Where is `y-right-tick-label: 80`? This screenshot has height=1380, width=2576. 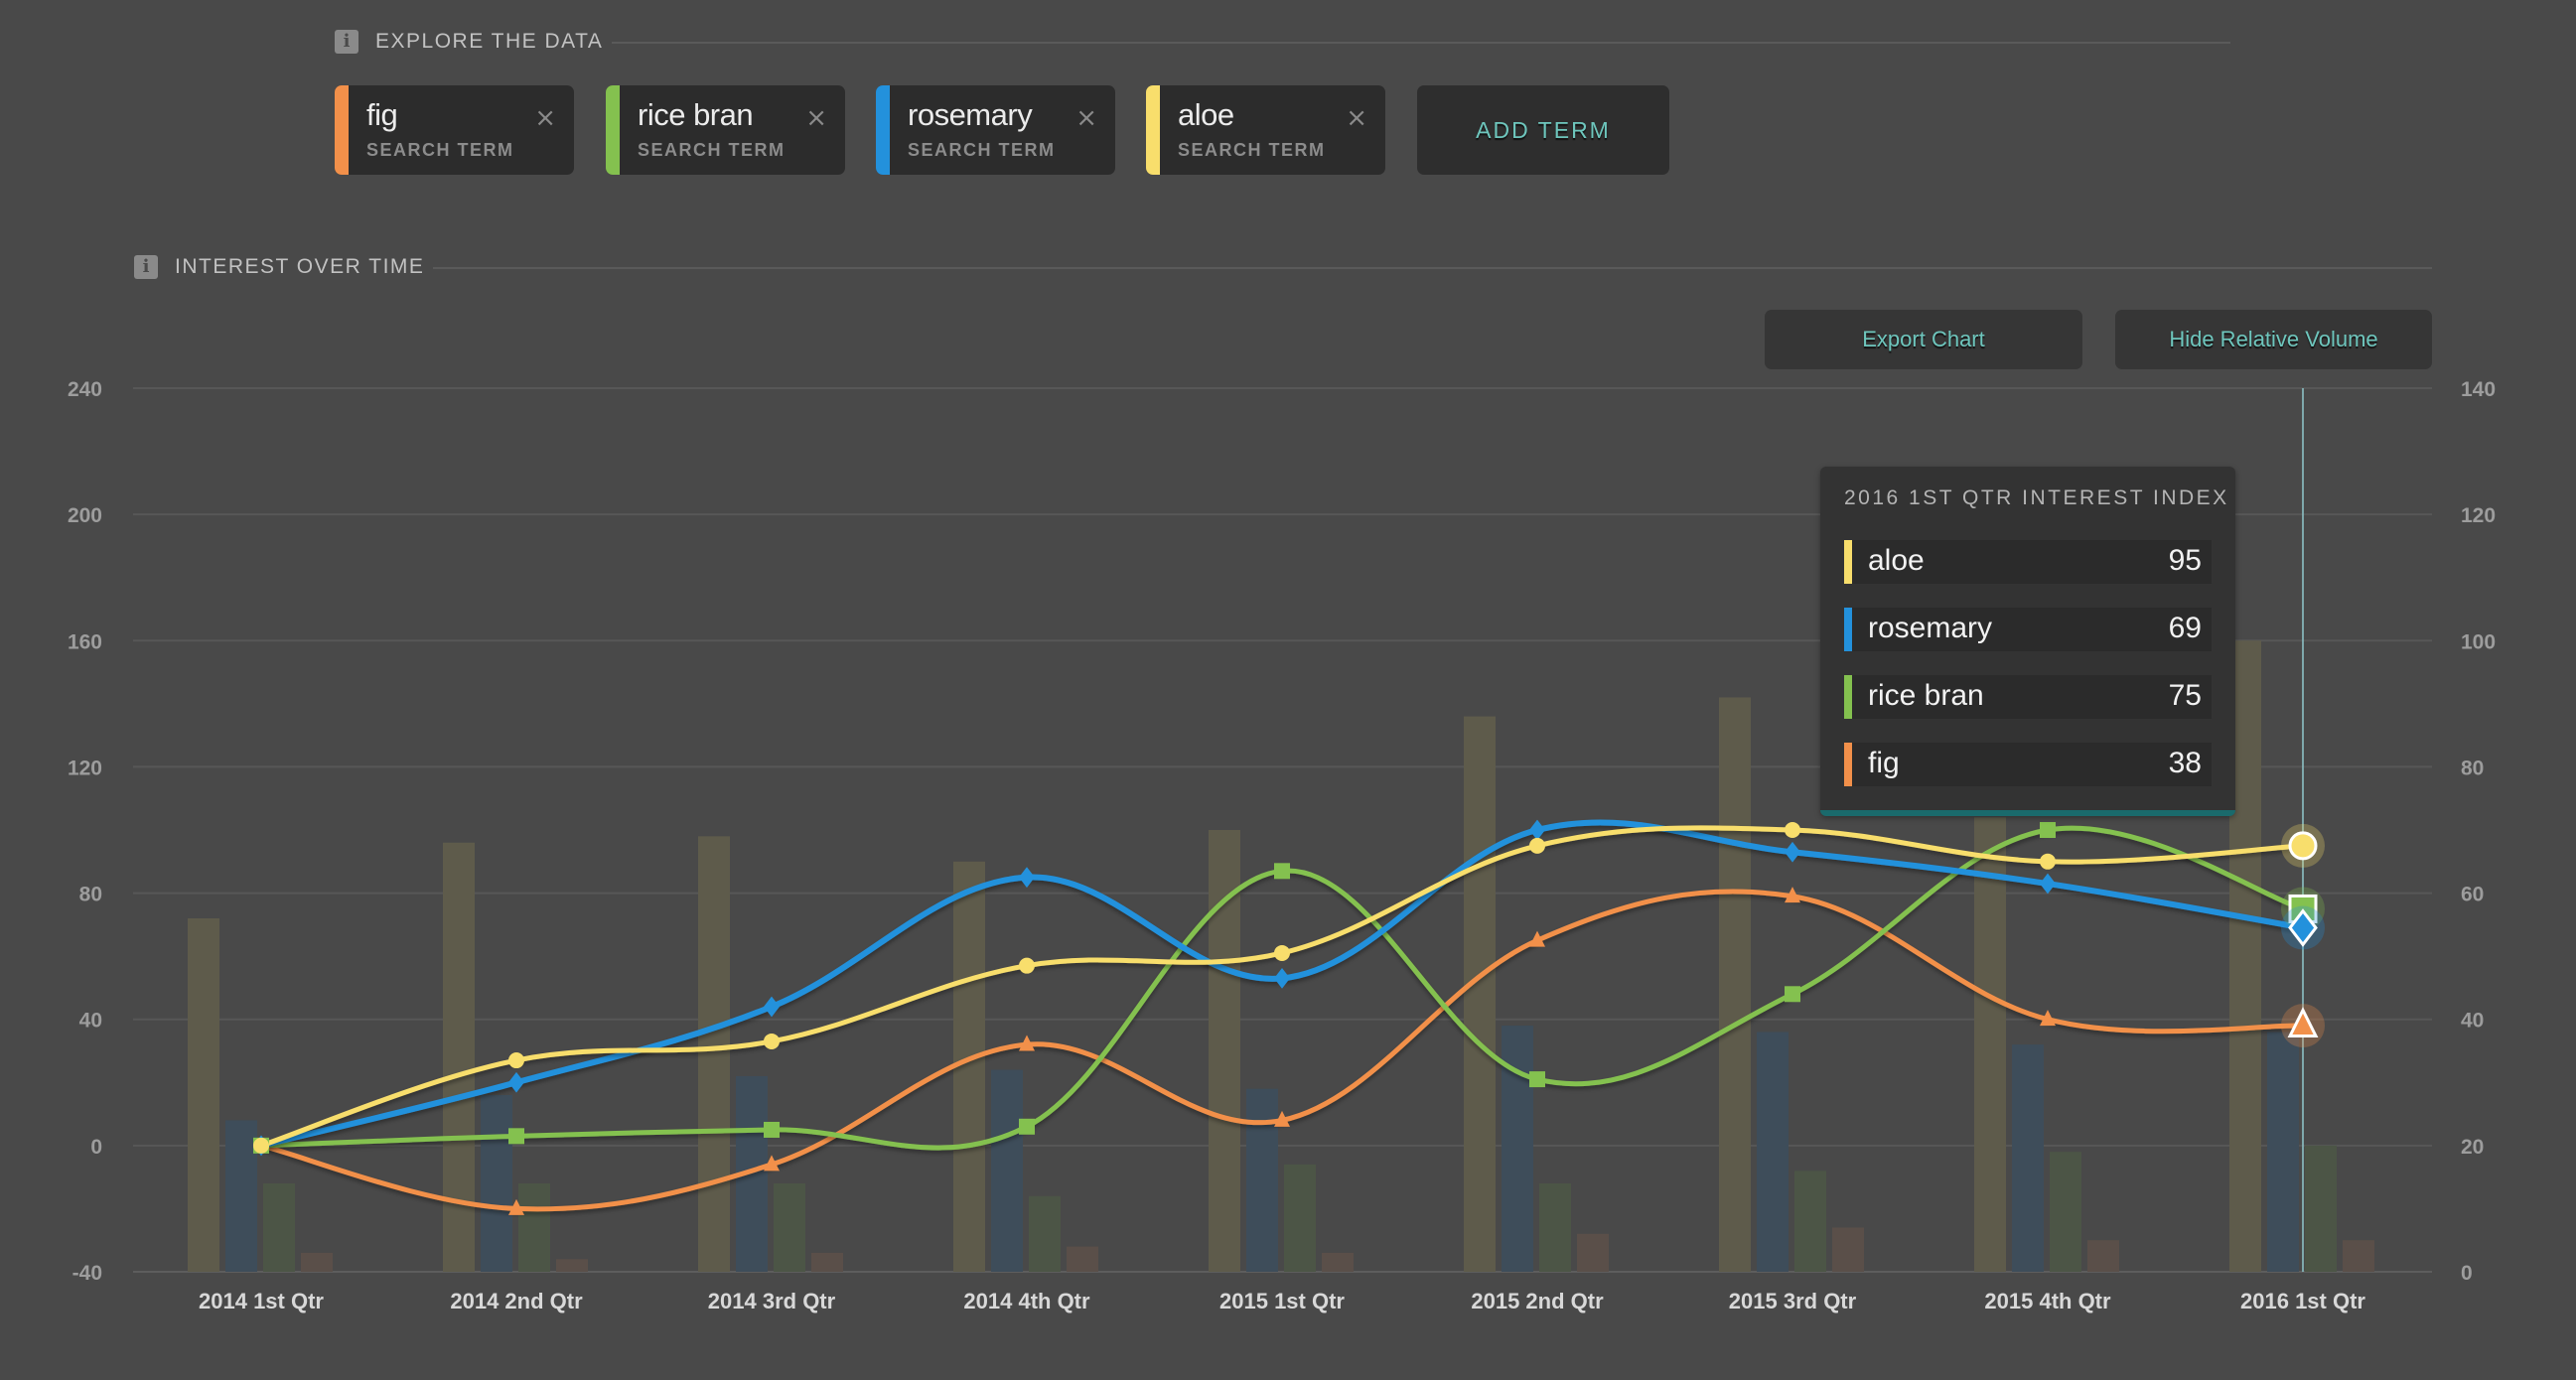 y-right-tick-label: 80 is located at coordinates (2472, 768).